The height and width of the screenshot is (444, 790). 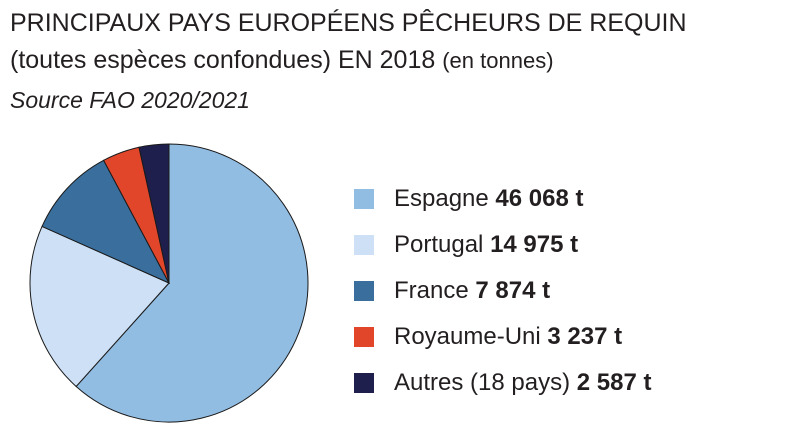 I want to click on pie-slice-autres-18-pays, so click(x=154, y=213).